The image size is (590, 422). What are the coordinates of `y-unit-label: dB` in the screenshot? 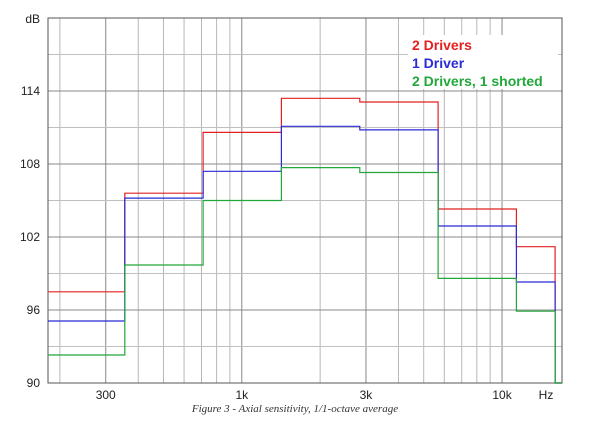 It's located at (32, 19).